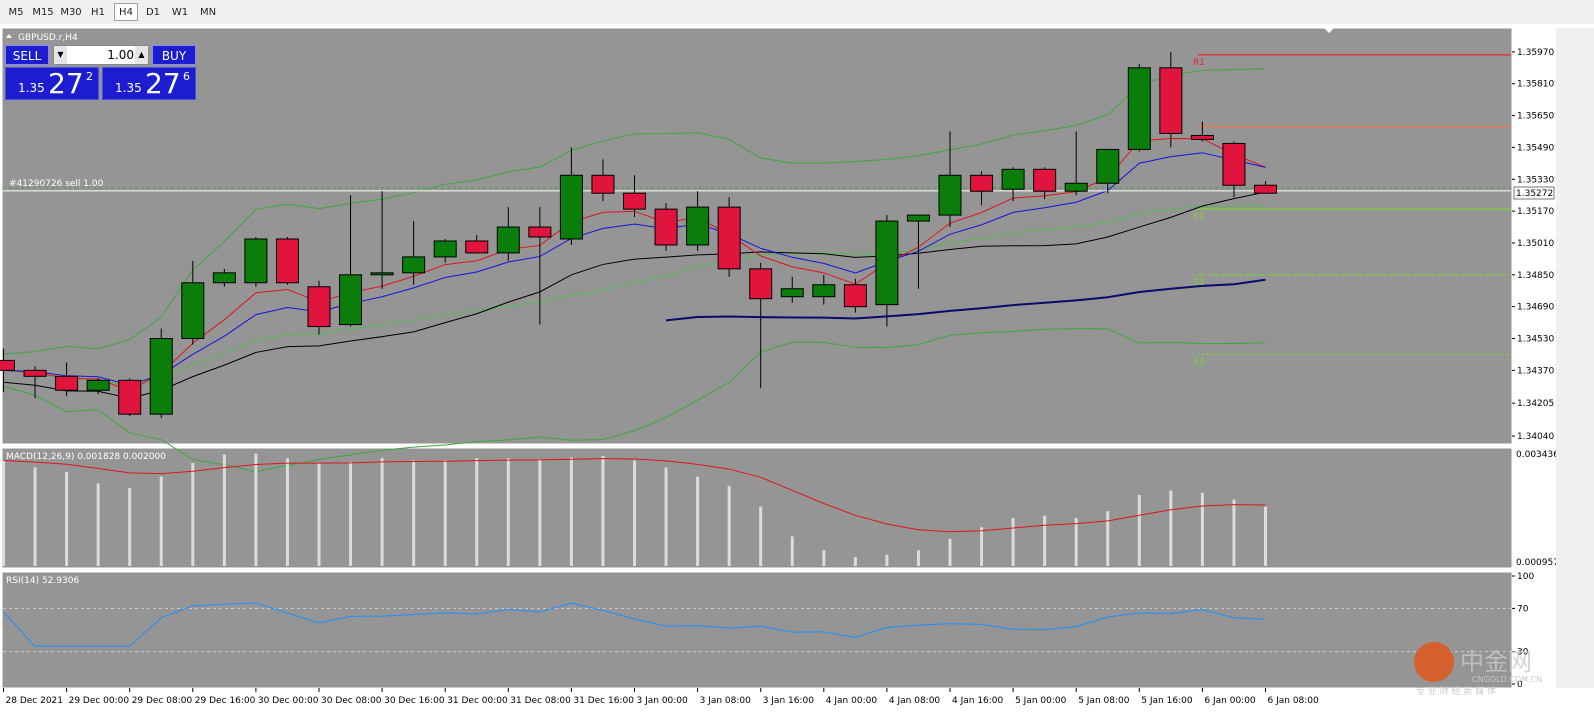  I want to click on sell-price-box: 1.35 27 2, so click(52, 83).